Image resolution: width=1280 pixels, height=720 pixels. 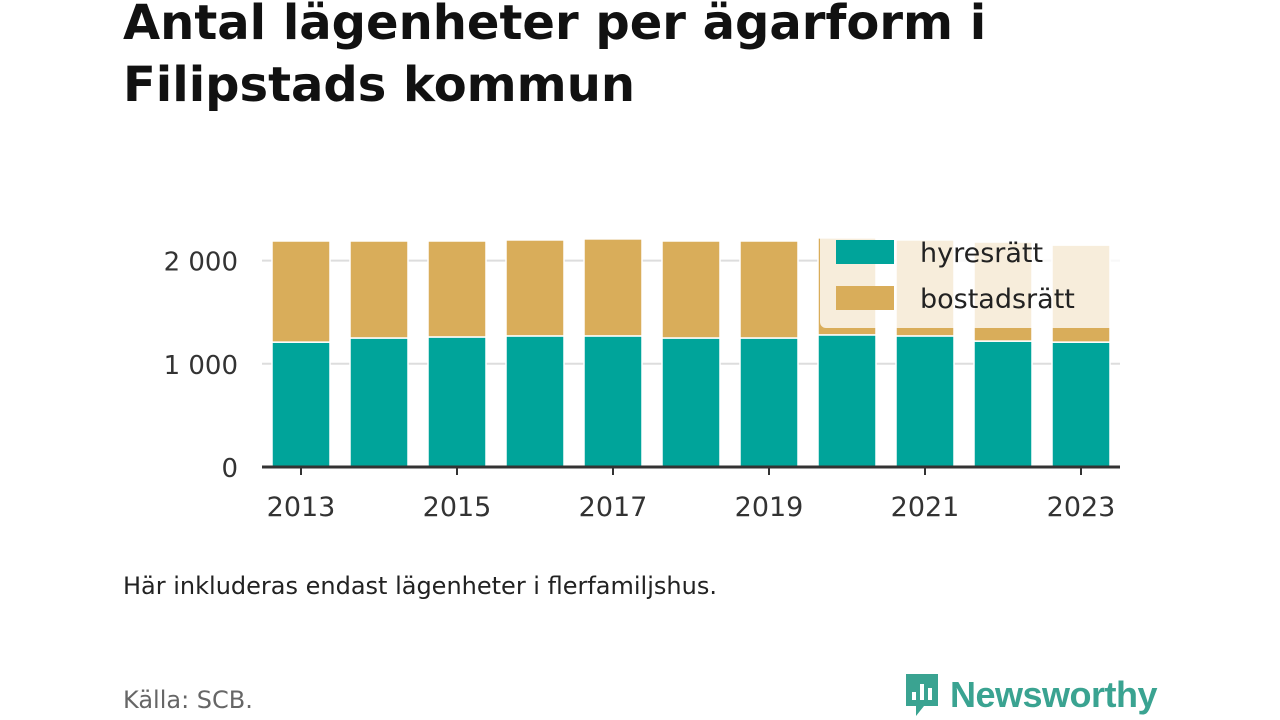 What do you see at coordinates (613, 507) in the screenshot?
I see `x-tick-label: 2017` at bounding box center [613, 507].